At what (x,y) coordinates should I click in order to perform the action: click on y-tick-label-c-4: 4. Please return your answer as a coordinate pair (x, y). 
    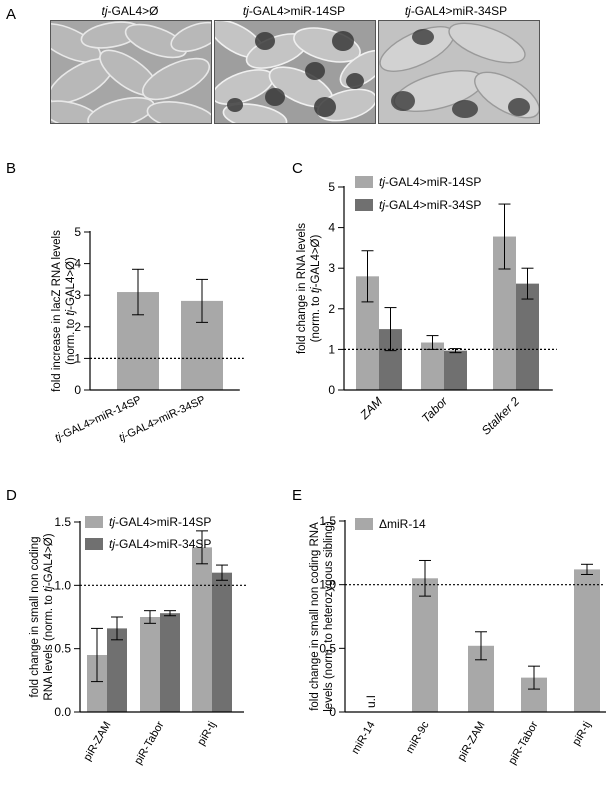
    Looking at the image, I should click on (331, 228).